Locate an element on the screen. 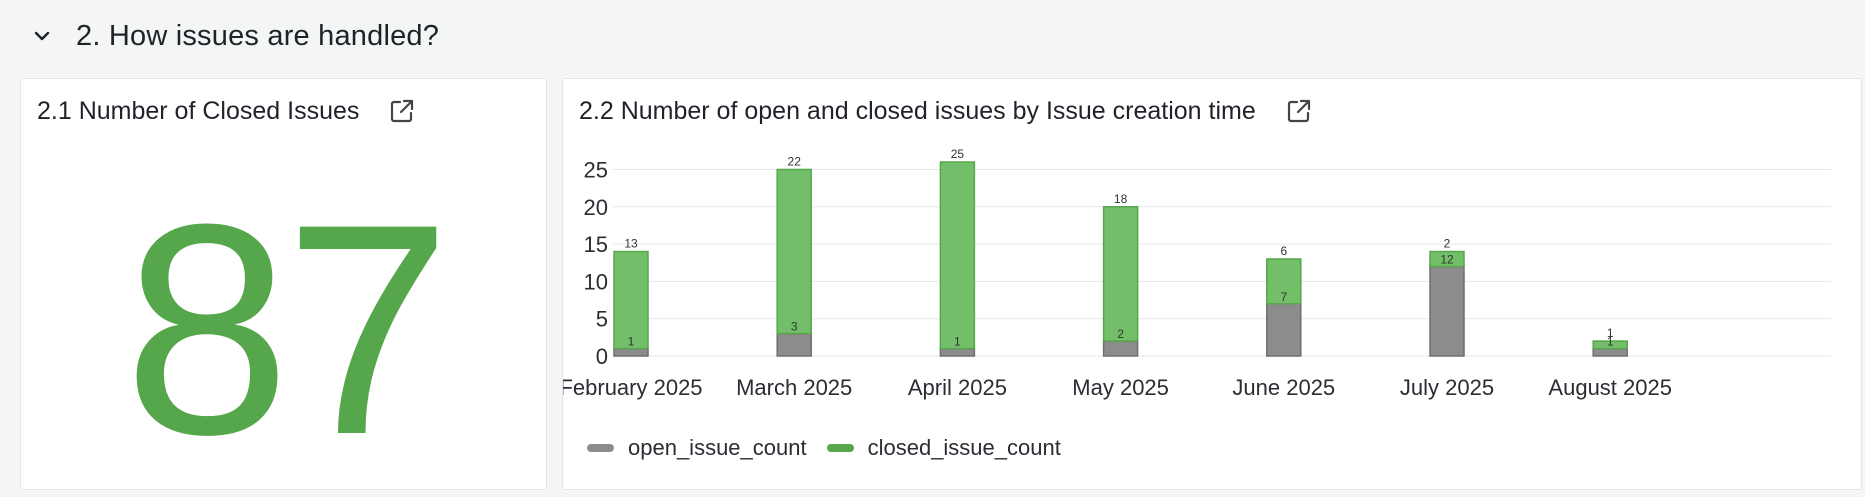 The height and width of the screenshot is (497, 1865). chart-legend: open_issue_count closed_issue_count is located at coordinates (834, 448).